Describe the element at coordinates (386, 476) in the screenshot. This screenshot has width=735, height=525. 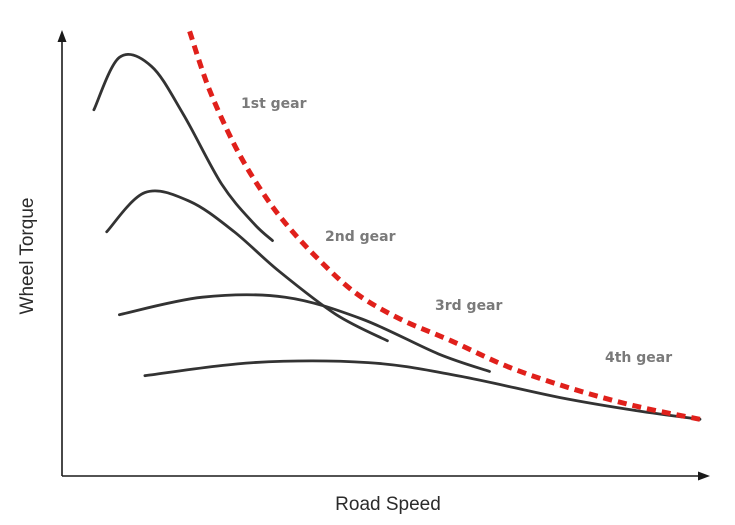
I see `x-axis` at that location.